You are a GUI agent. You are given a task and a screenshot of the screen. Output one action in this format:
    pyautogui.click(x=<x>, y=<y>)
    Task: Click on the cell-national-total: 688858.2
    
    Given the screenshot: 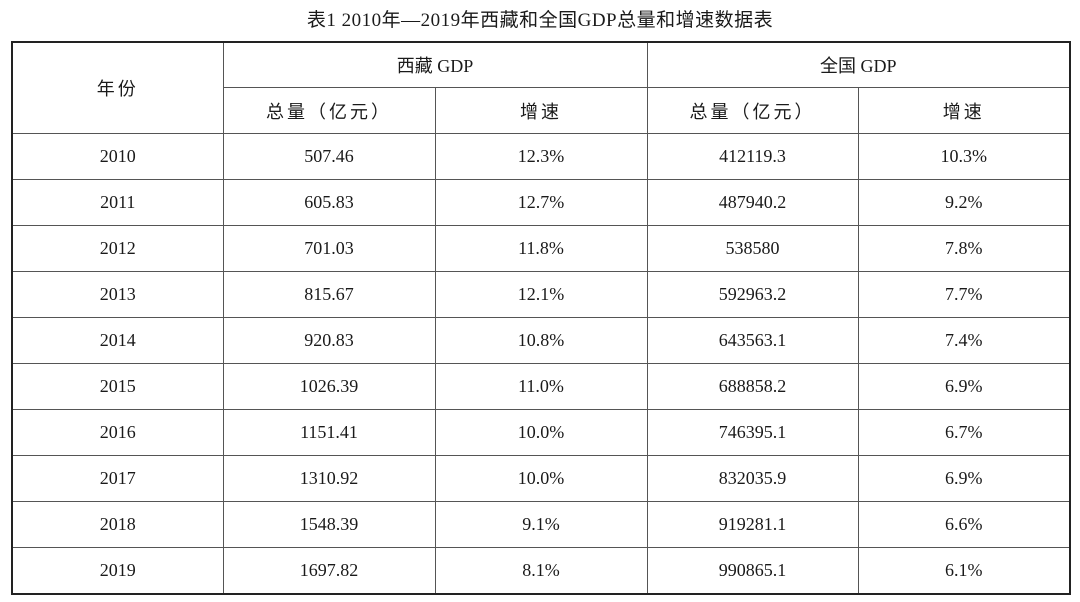 What is the action you would take?
    pyautogui.click(x=752, y=386)
    